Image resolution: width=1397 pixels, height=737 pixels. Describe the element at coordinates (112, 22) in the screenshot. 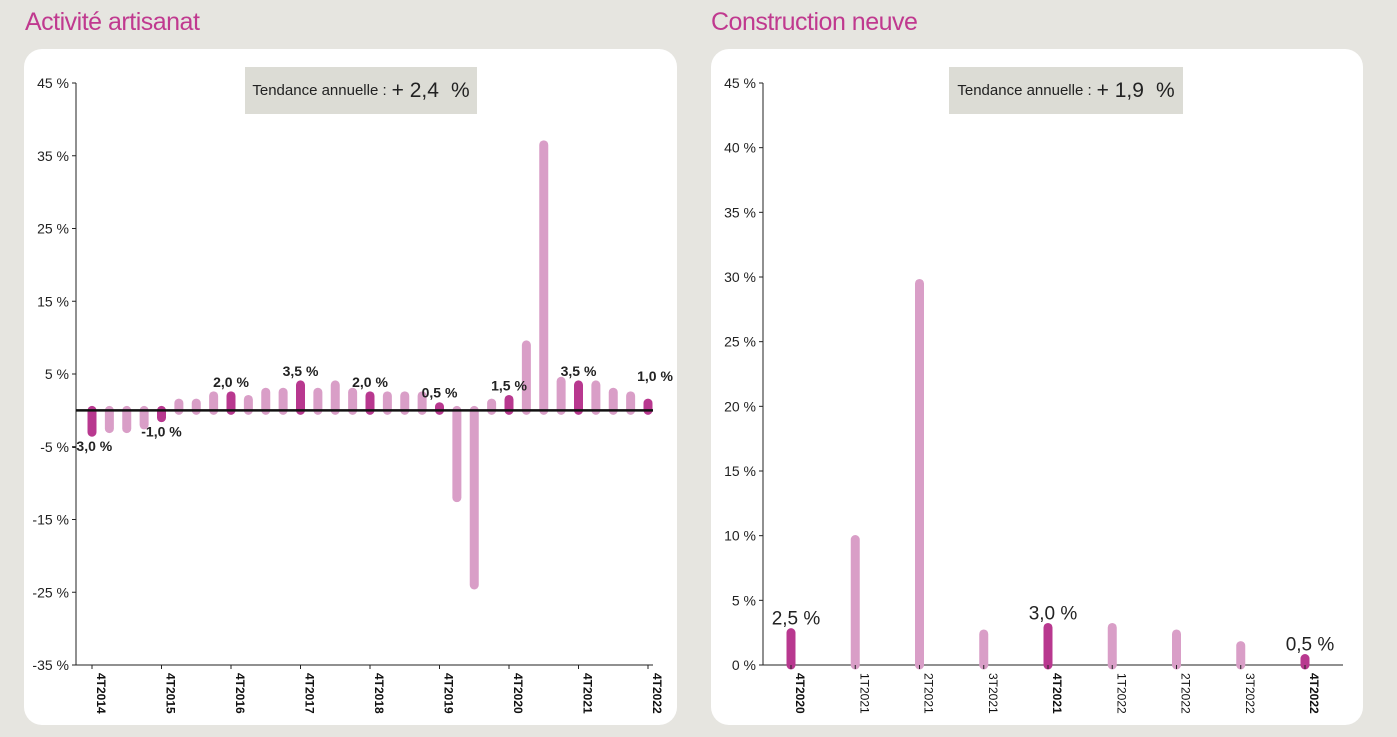

I see `left-chart-title: Activité artisanat` at that location.